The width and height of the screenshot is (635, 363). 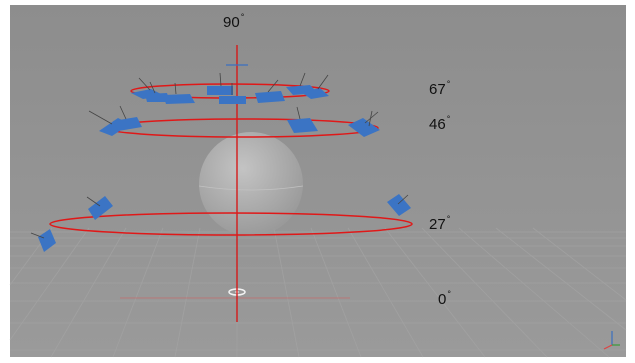 I want to click on angle-value: 0, so click(x=442, y=299).